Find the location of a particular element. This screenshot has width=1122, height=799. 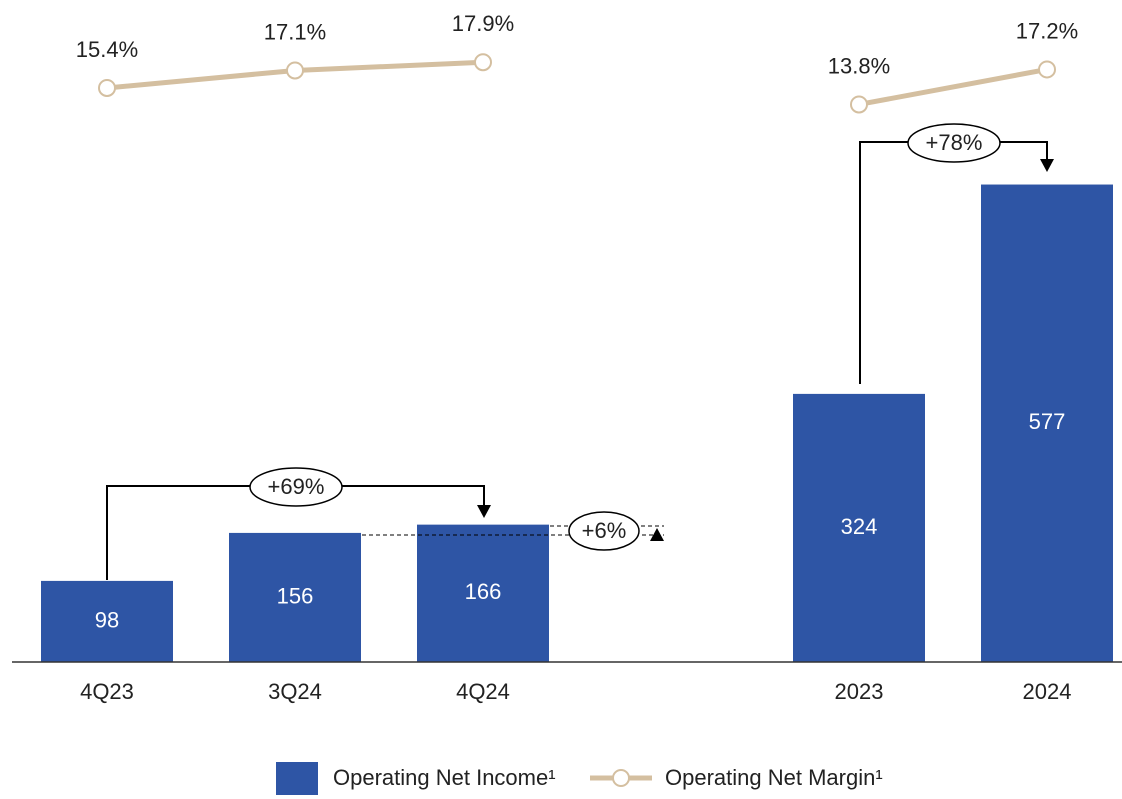

legend-swatch is located at coordinates (297, 778).